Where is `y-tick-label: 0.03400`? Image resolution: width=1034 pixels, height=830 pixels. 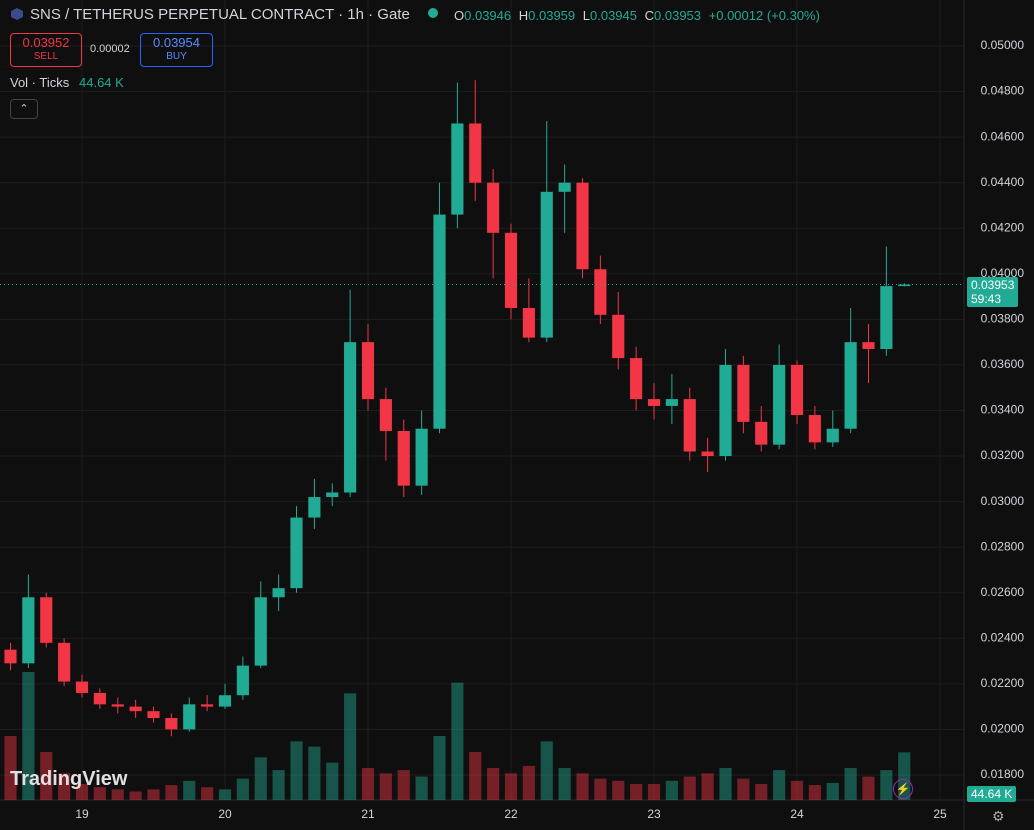
y-tick-label: 0.03400 is located at coordinates (1003, 410).